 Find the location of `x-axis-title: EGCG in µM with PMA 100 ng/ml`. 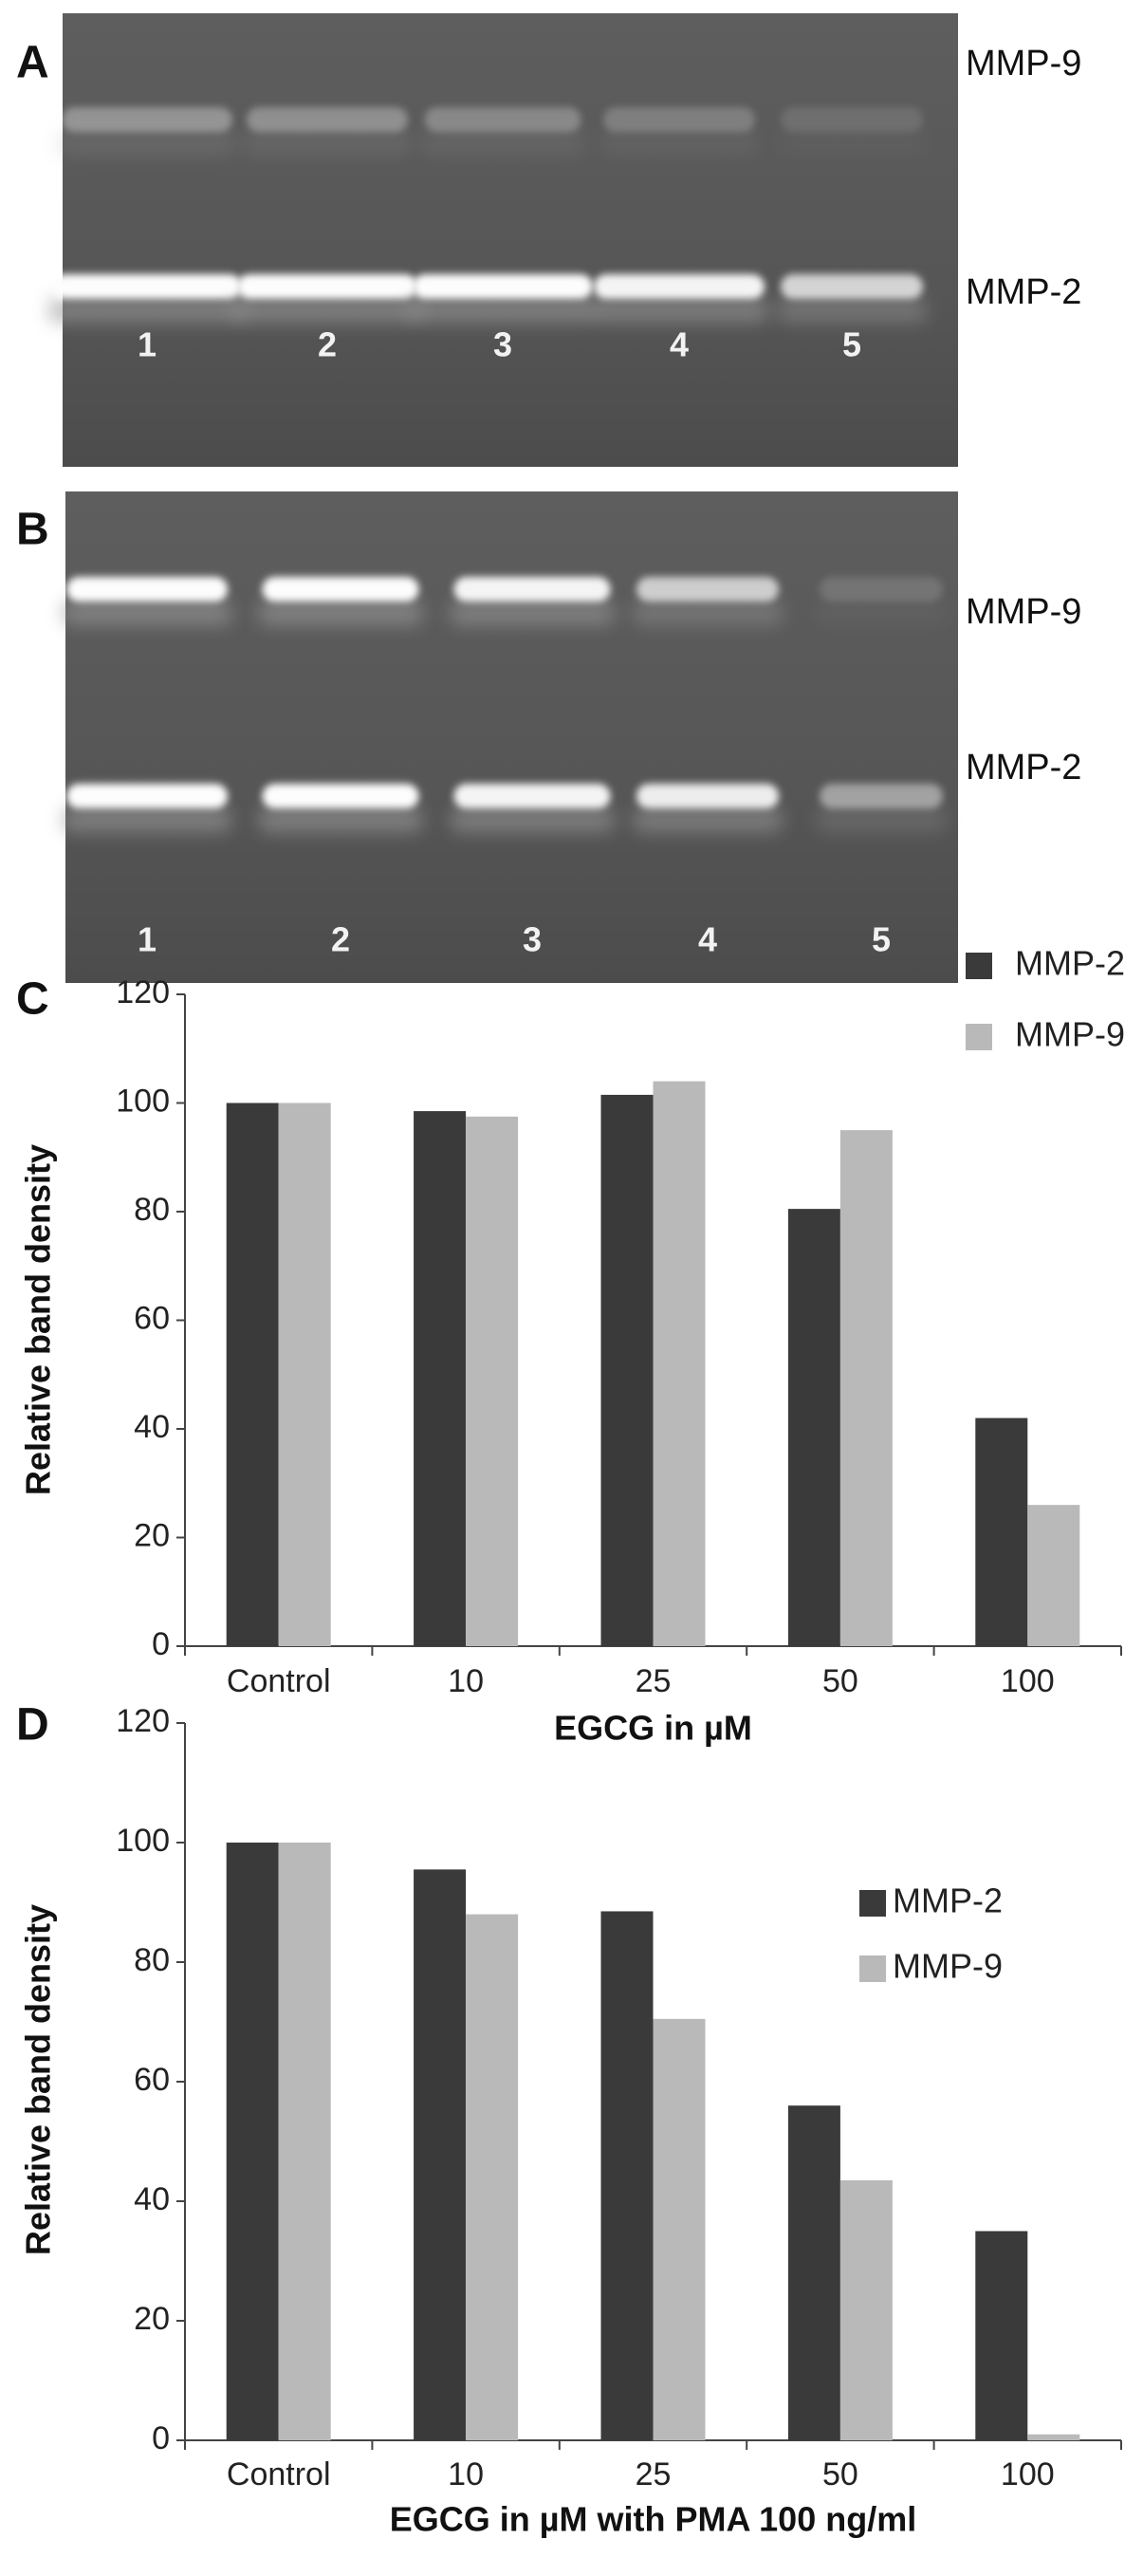

x-axis-title: EGCG in µM with PMA 100 ng/ml is located at coordinates (653, 2519).